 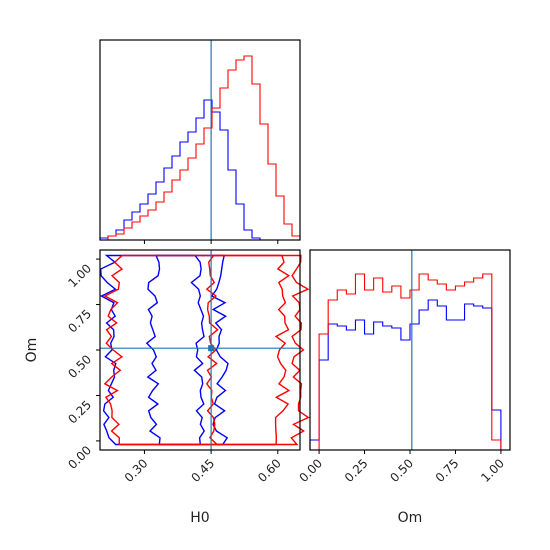 I want to click on h0-xtick-label: 0.30, so click(x=136, y=470).